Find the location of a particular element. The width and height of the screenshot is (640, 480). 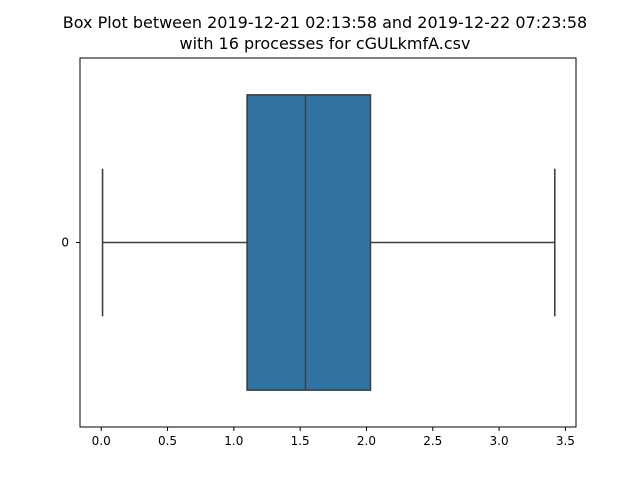

y-tick-label: 0 is located at coordinates (65, 243).